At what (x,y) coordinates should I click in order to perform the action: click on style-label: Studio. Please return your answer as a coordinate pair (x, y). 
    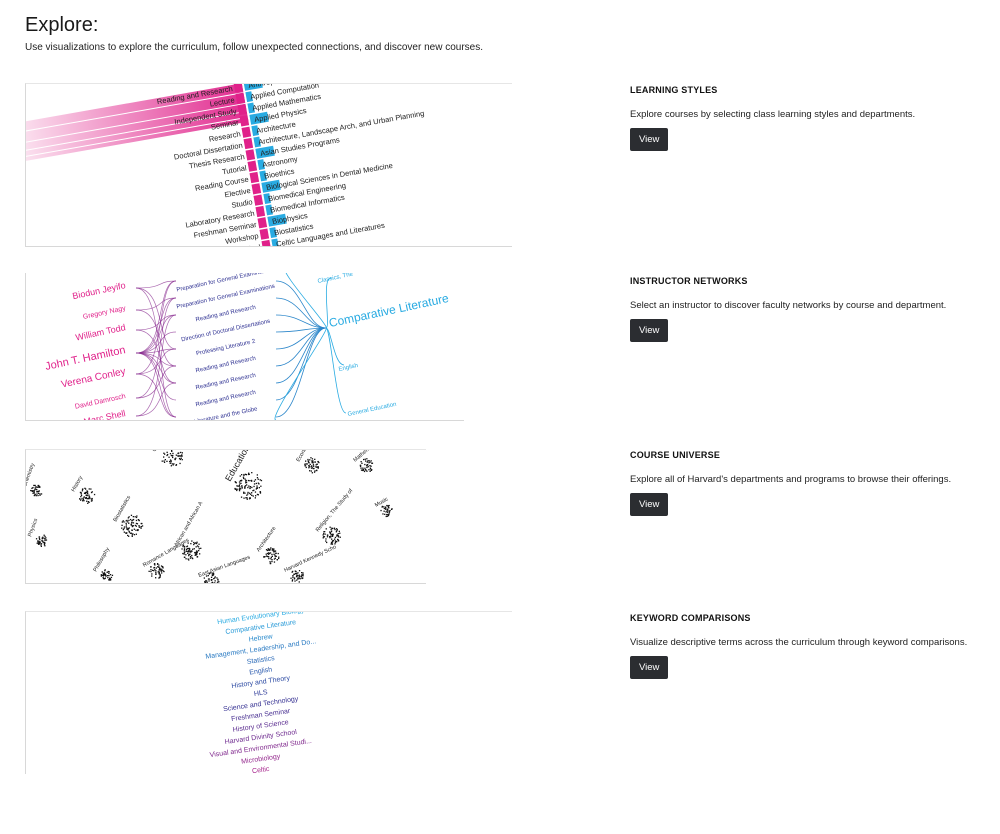
    Looking at the image, I should click on (242, 203).